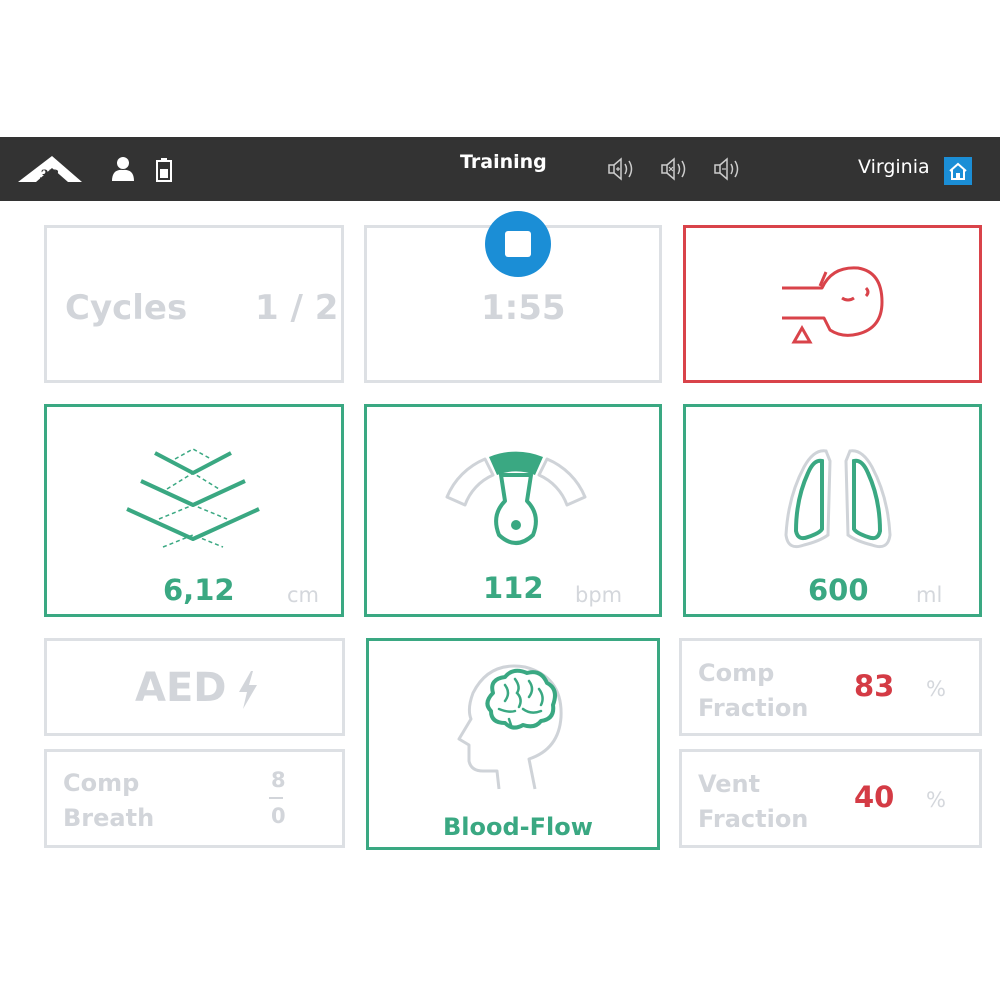  Describe the element at coordinates (894, 167) in the screenshot. I see `user-name: Virginia` at that location.